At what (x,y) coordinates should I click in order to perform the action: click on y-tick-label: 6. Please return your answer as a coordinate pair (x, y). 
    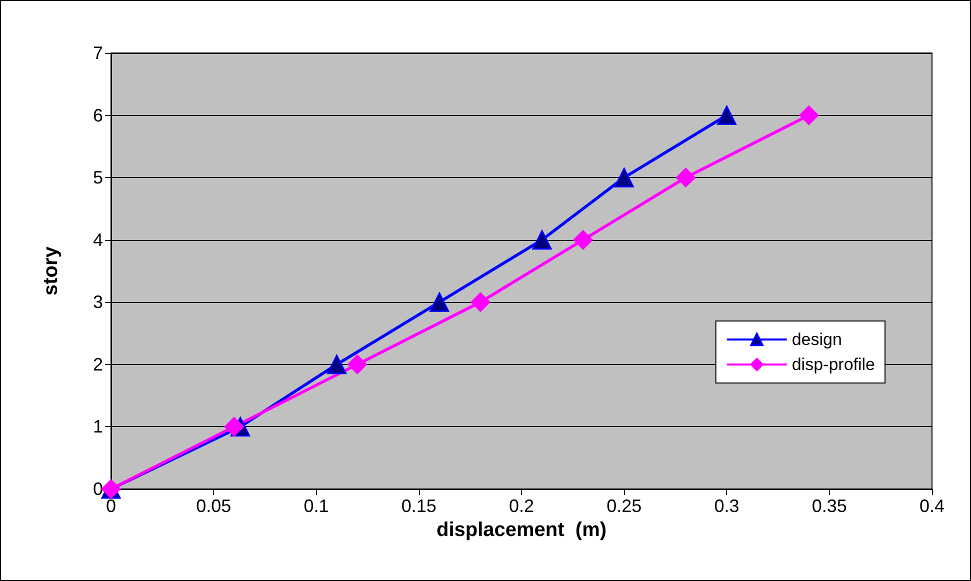
    Looking at the image, I should click on (97, 115).